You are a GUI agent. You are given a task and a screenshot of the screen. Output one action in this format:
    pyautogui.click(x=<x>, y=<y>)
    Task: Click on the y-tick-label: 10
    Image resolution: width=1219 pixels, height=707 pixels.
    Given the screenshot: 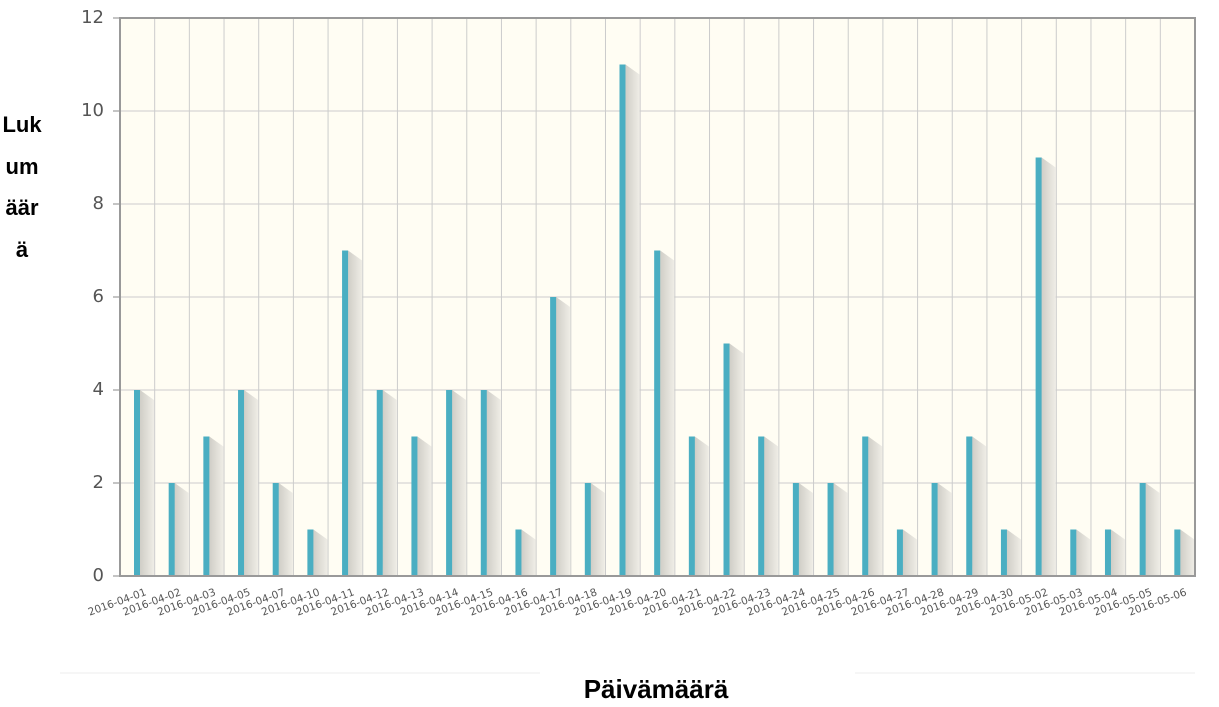 What is the action you would take?
    pyautogui.click(x=92, y=110)
    